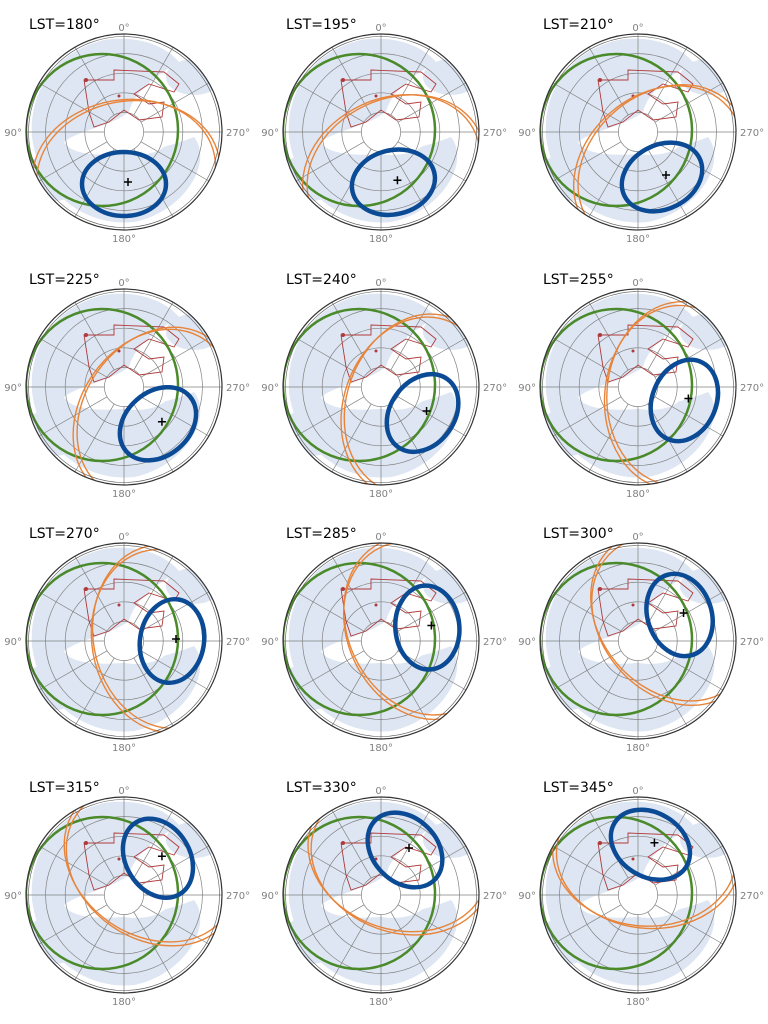  I want to click on panel-title: LST=300°, so click(578, 534).